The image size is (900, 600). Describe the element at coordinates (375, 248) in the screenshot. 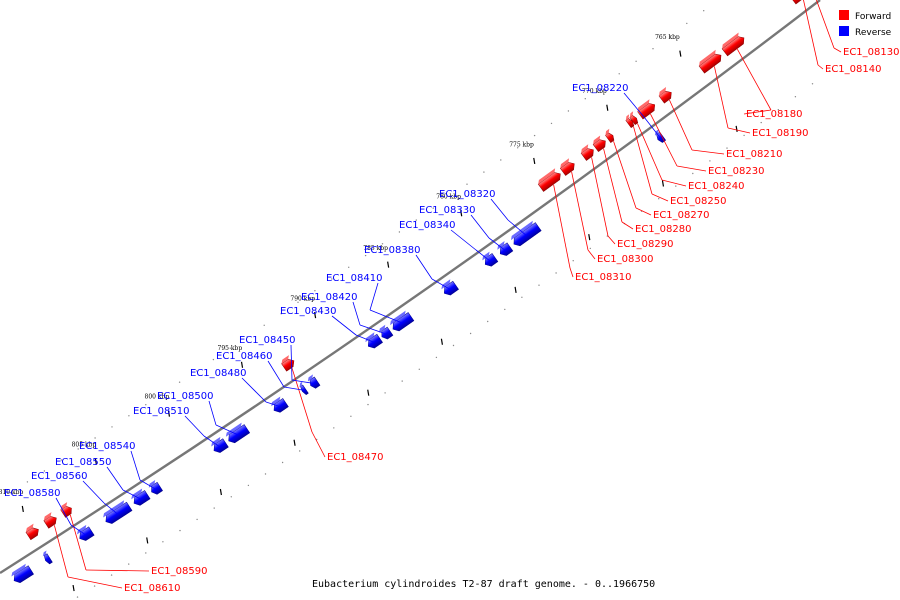

I see `scale-tick-label: 785 kbp` at that location.